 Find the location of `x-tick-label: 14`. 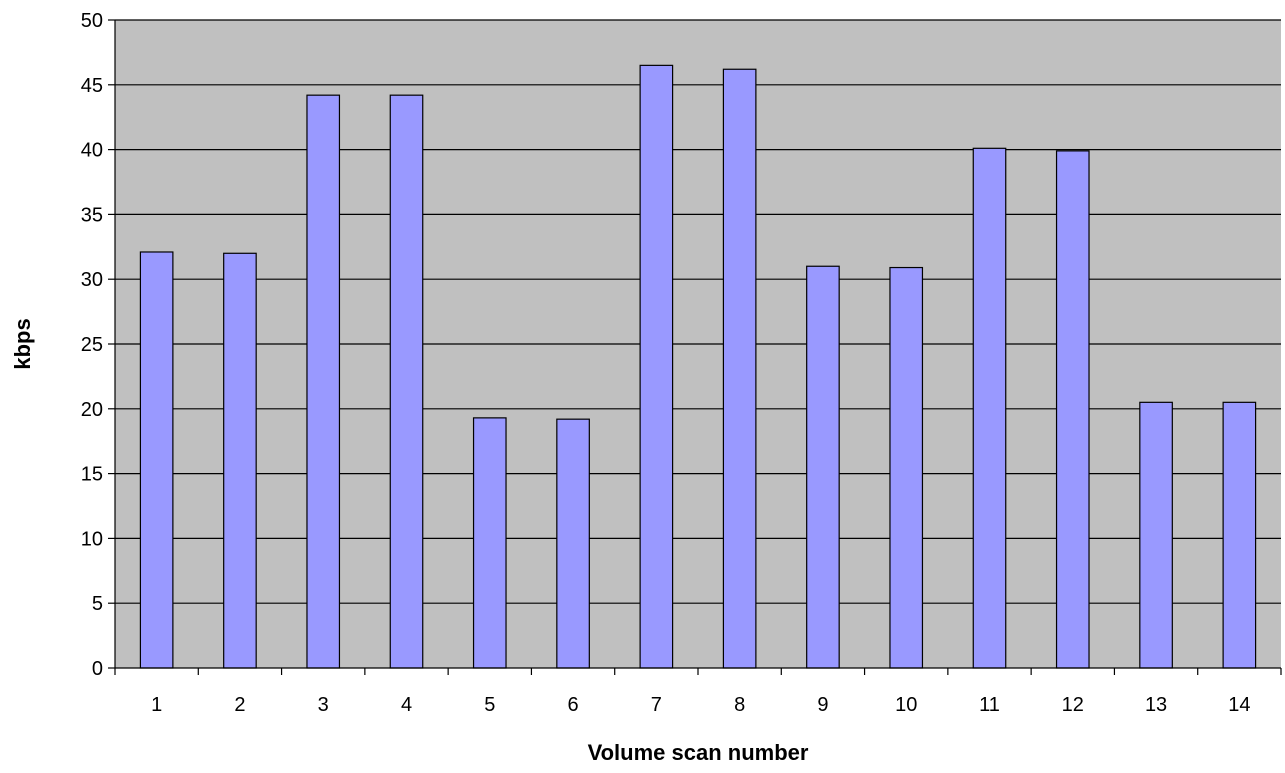

x-tick-label: 14 is located at coordinates (1239, 705).